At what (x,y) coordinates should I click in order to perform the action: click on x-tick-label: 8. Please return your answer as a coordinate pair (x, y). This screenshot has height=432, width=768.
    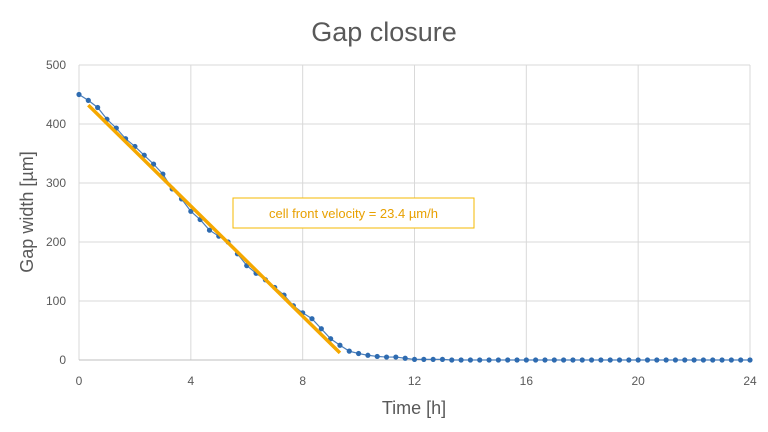
    Looking at the image, I should click on (302, 381).